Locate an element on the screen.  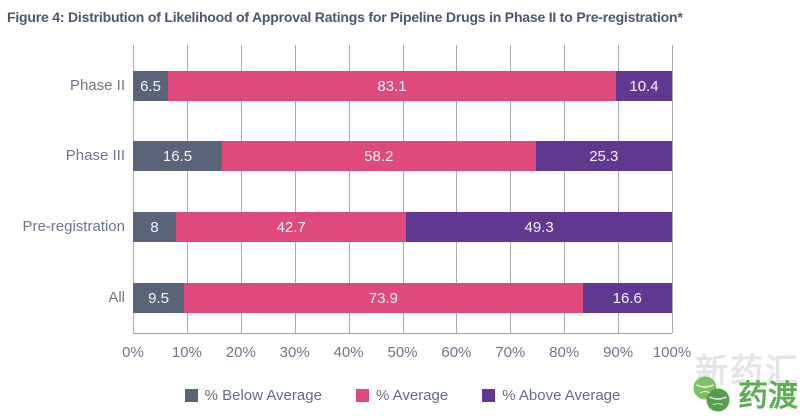
bar-value-label: 25.3 is located at coordinates (604, 156).